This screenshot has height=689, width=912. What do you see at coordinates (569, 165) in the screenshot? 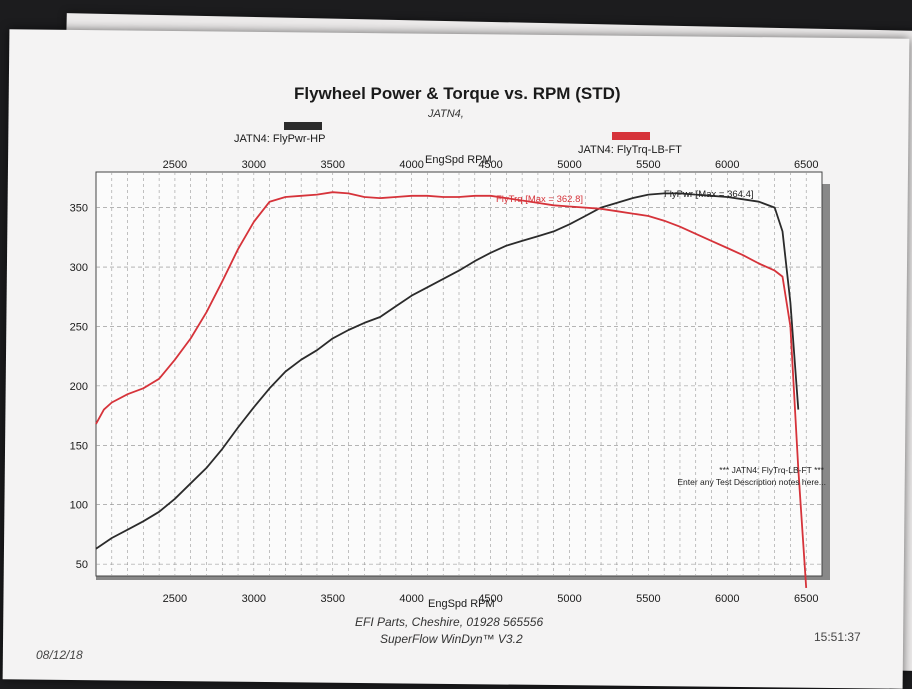
I see `top-x-tick-label: 5000` at bounding box center [569, 165].